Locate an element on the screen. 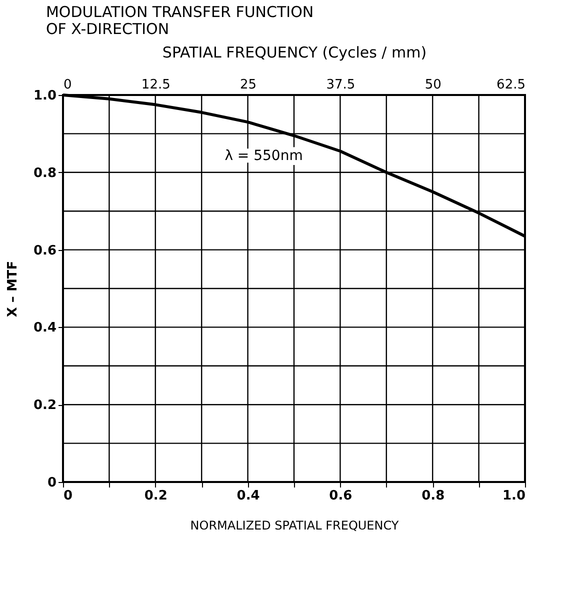  x-tick-label: 0.8 is located at coordinates (433, 496).